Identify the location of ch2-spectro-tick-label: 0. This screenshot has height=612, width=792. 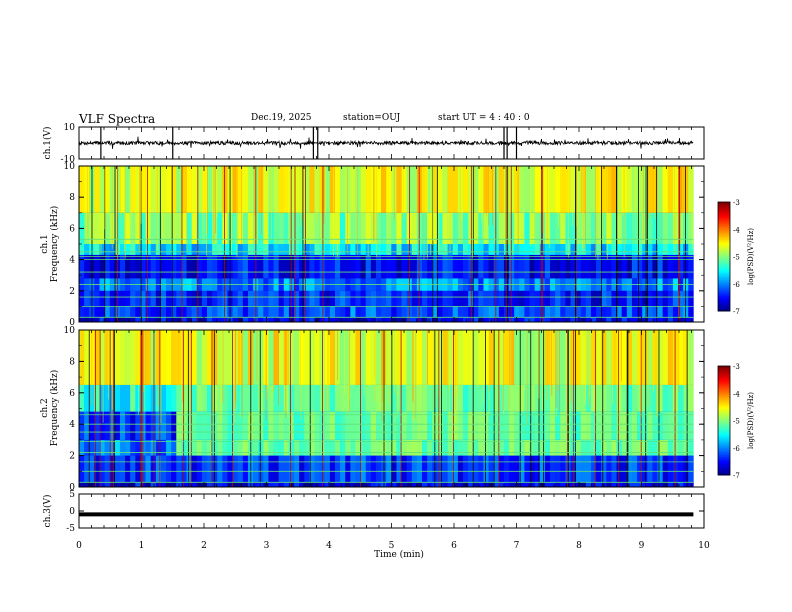
(72, 488).